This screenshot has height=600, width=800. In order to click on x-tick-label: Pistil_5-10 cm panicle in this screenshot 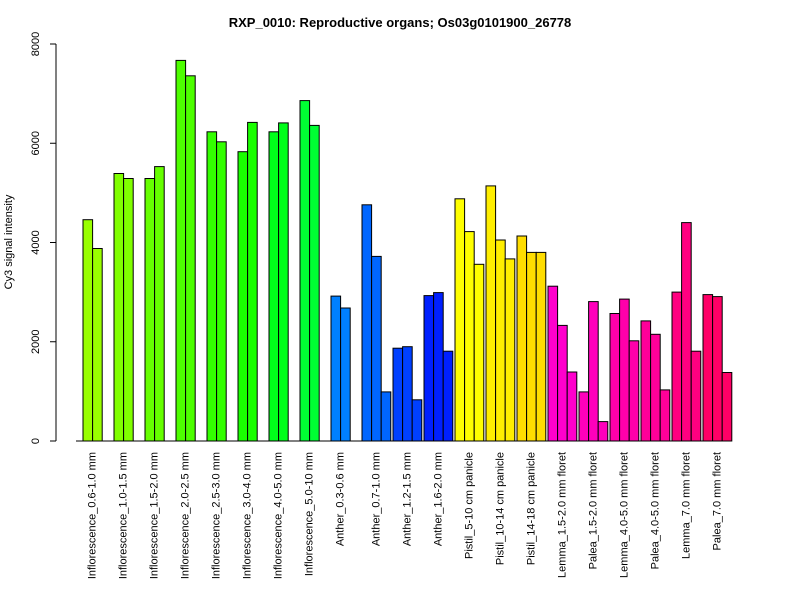, I will do `click(469, 505)`.